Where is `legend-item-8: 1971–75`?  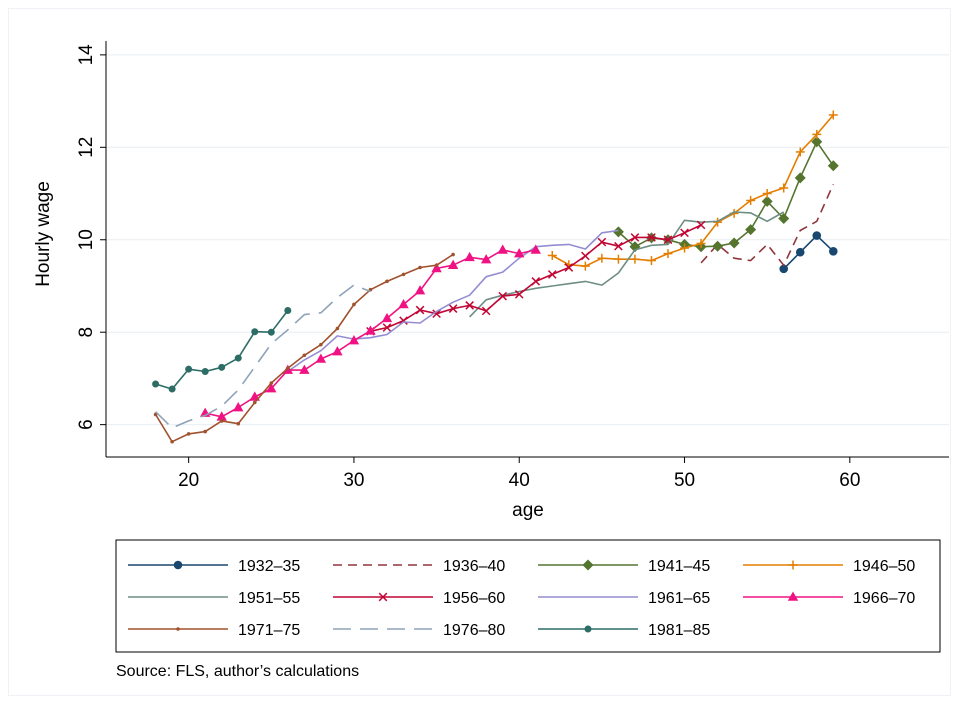
legend-item-8: 1971–75 is located at coordinates (214, 630).